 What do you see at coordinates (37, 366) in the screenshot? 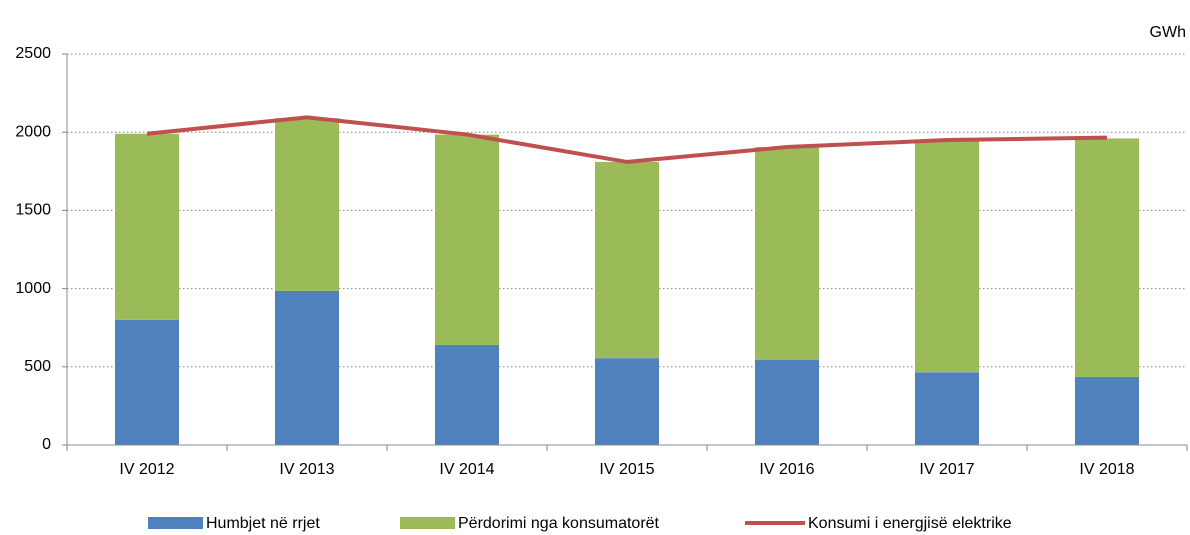
I see `y-tick-label: 500` at bounding box center [37, 366].